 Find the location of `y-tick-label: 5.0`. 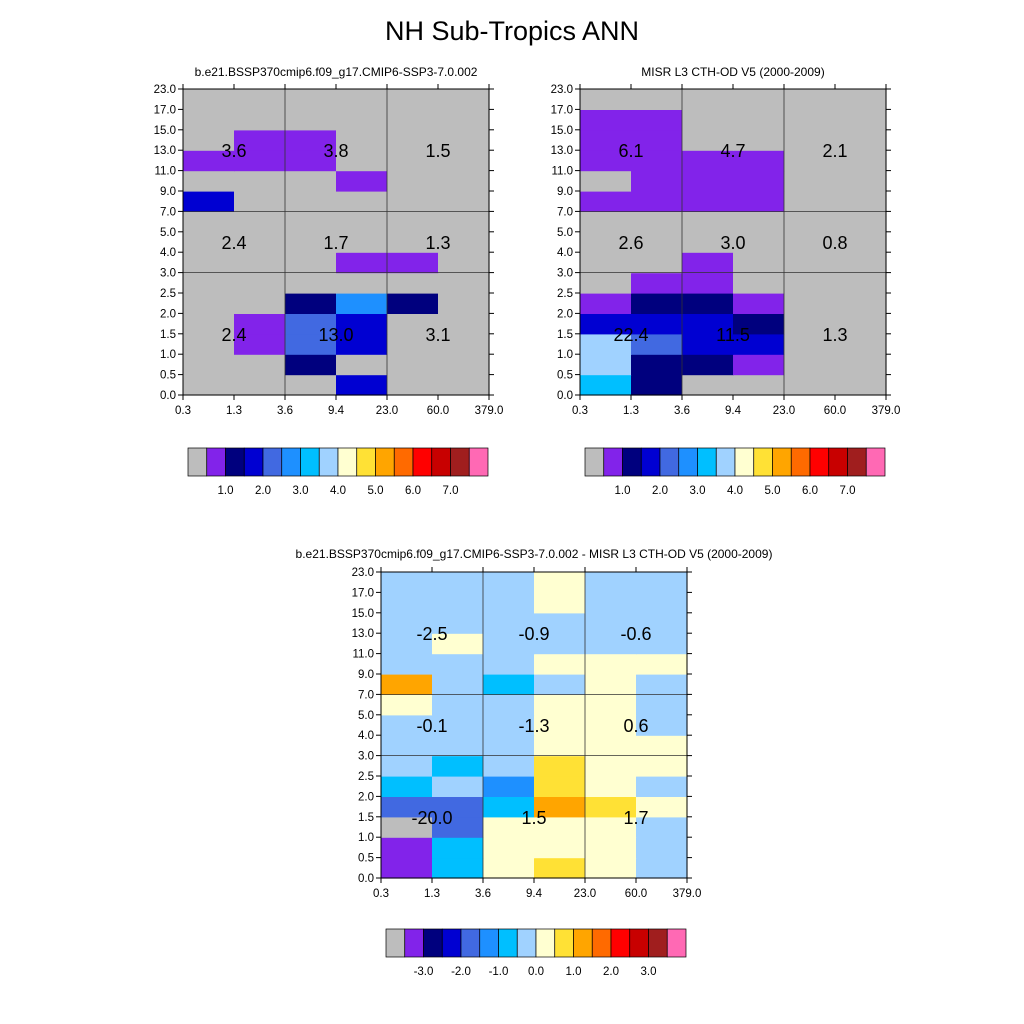

y-tick-label: 5.0 is located at coordinates (565, 233).